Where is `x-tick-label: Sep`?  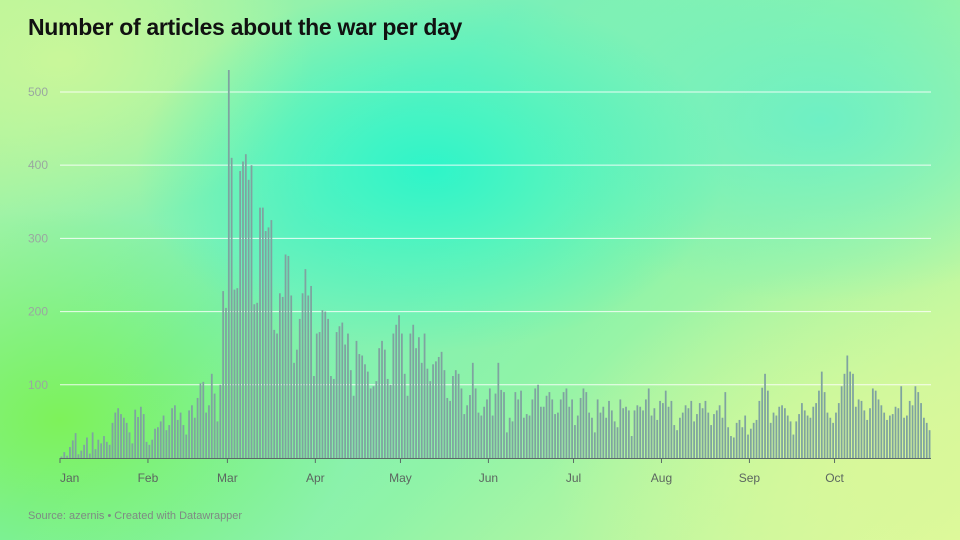
x-tick-label: Sep is located at coordinates (750, 478).